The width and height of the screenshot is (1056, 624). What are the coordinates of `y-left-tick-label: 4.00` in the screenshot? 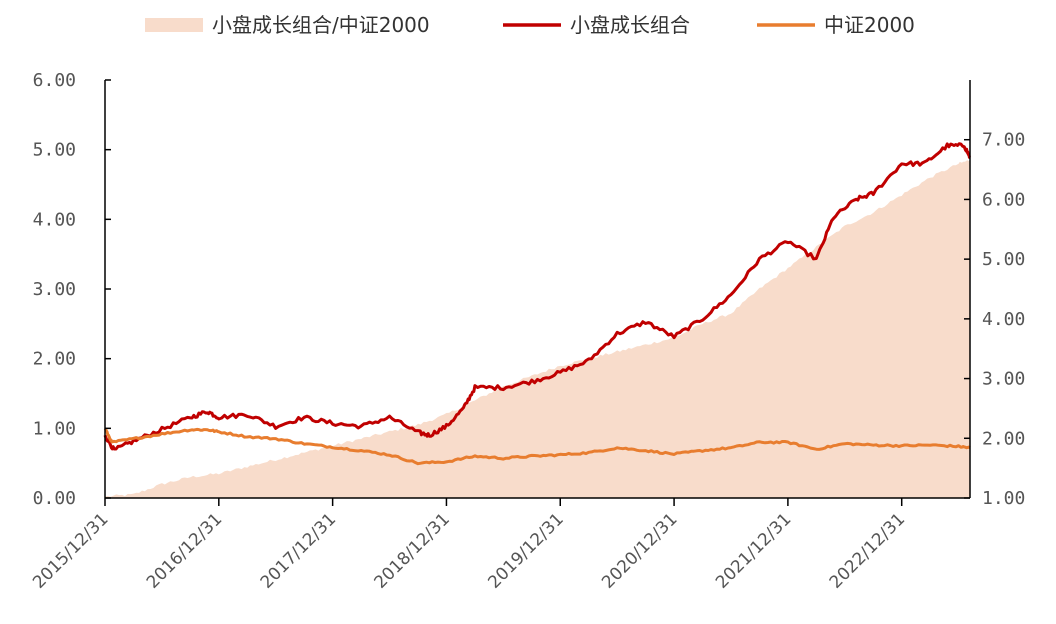 It's located at (54, 219).